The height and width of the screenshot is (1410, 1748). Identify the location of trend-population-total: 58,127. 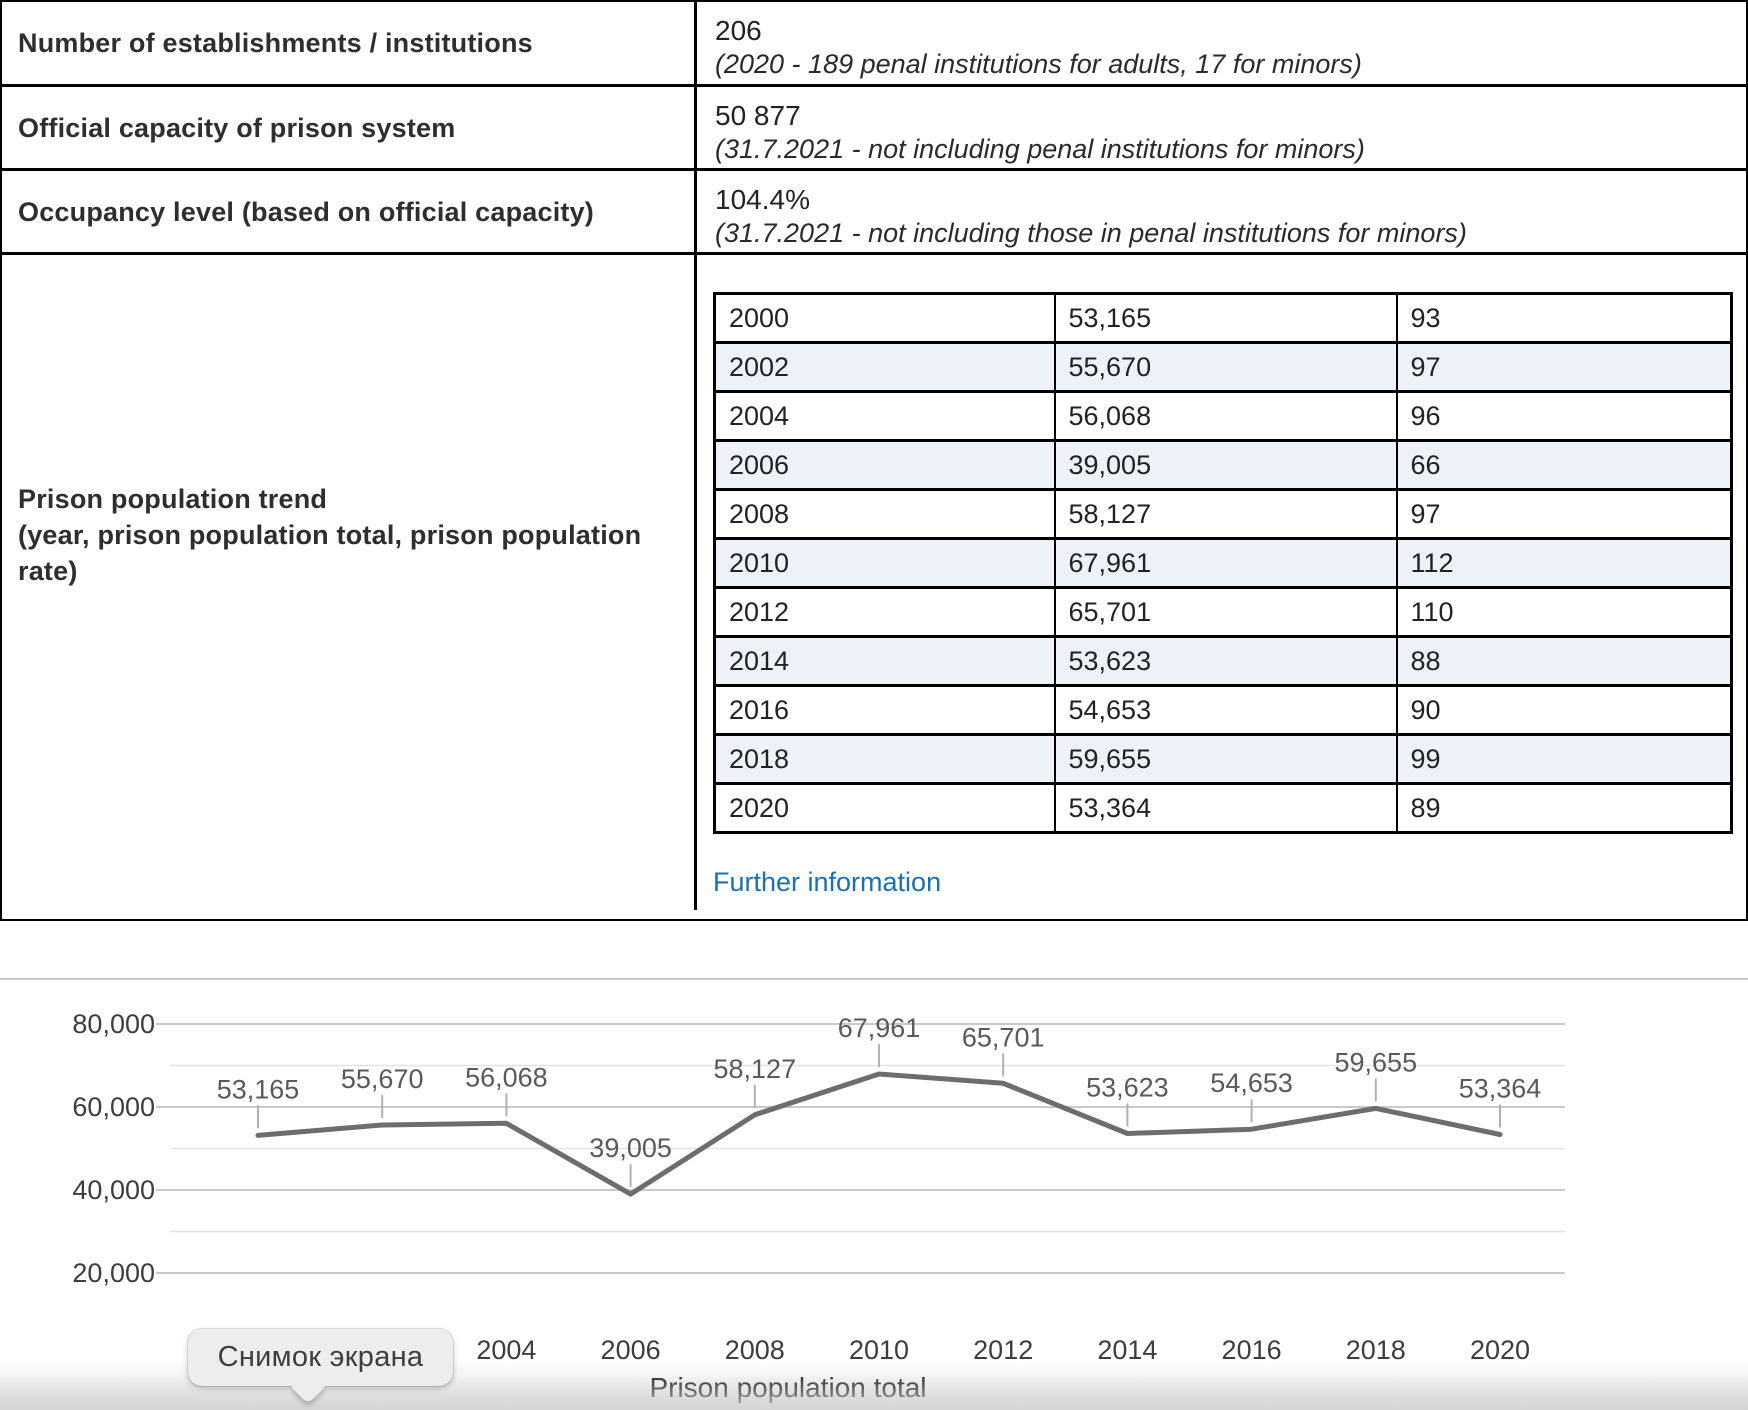
(1225, 514).